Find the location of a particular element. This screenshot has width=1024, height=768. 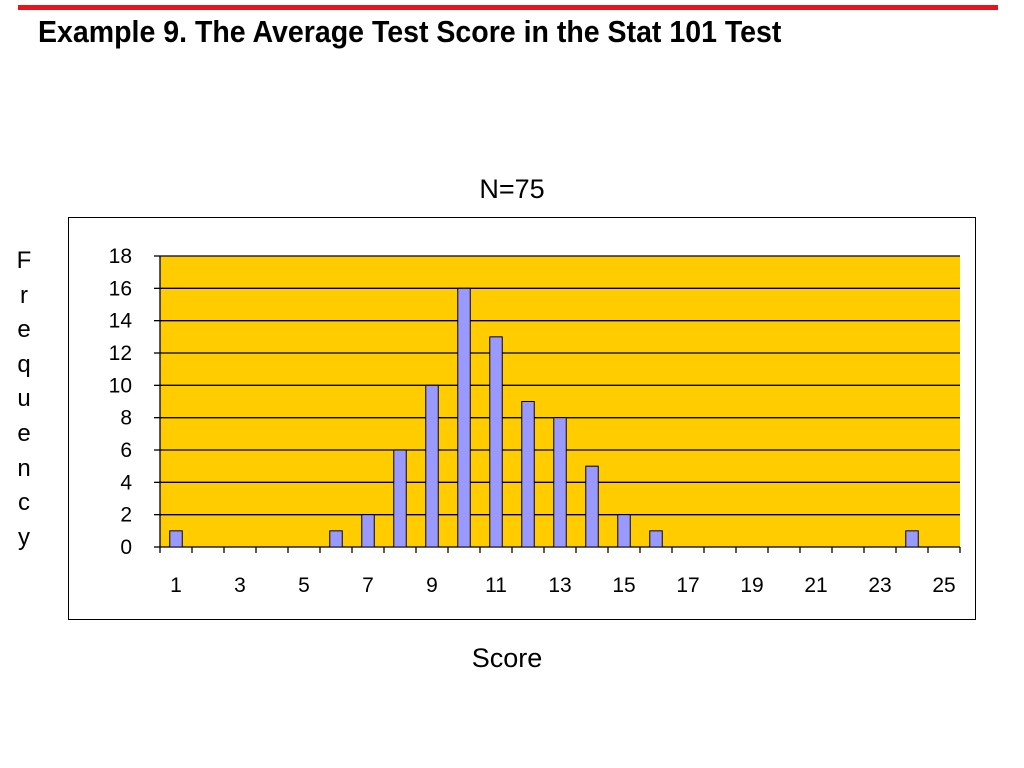

y-axis-label-letter: y is located at coordinates (24, 537).